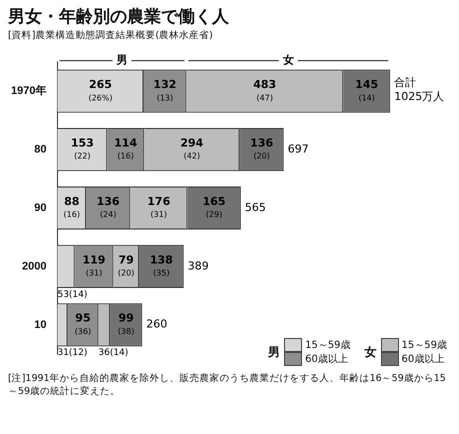 The width and height of the screenshot is (459, 434). Describe the element at coordinates (164, 90) in the screenshot. I see `data-label: 132(13)` at that location.